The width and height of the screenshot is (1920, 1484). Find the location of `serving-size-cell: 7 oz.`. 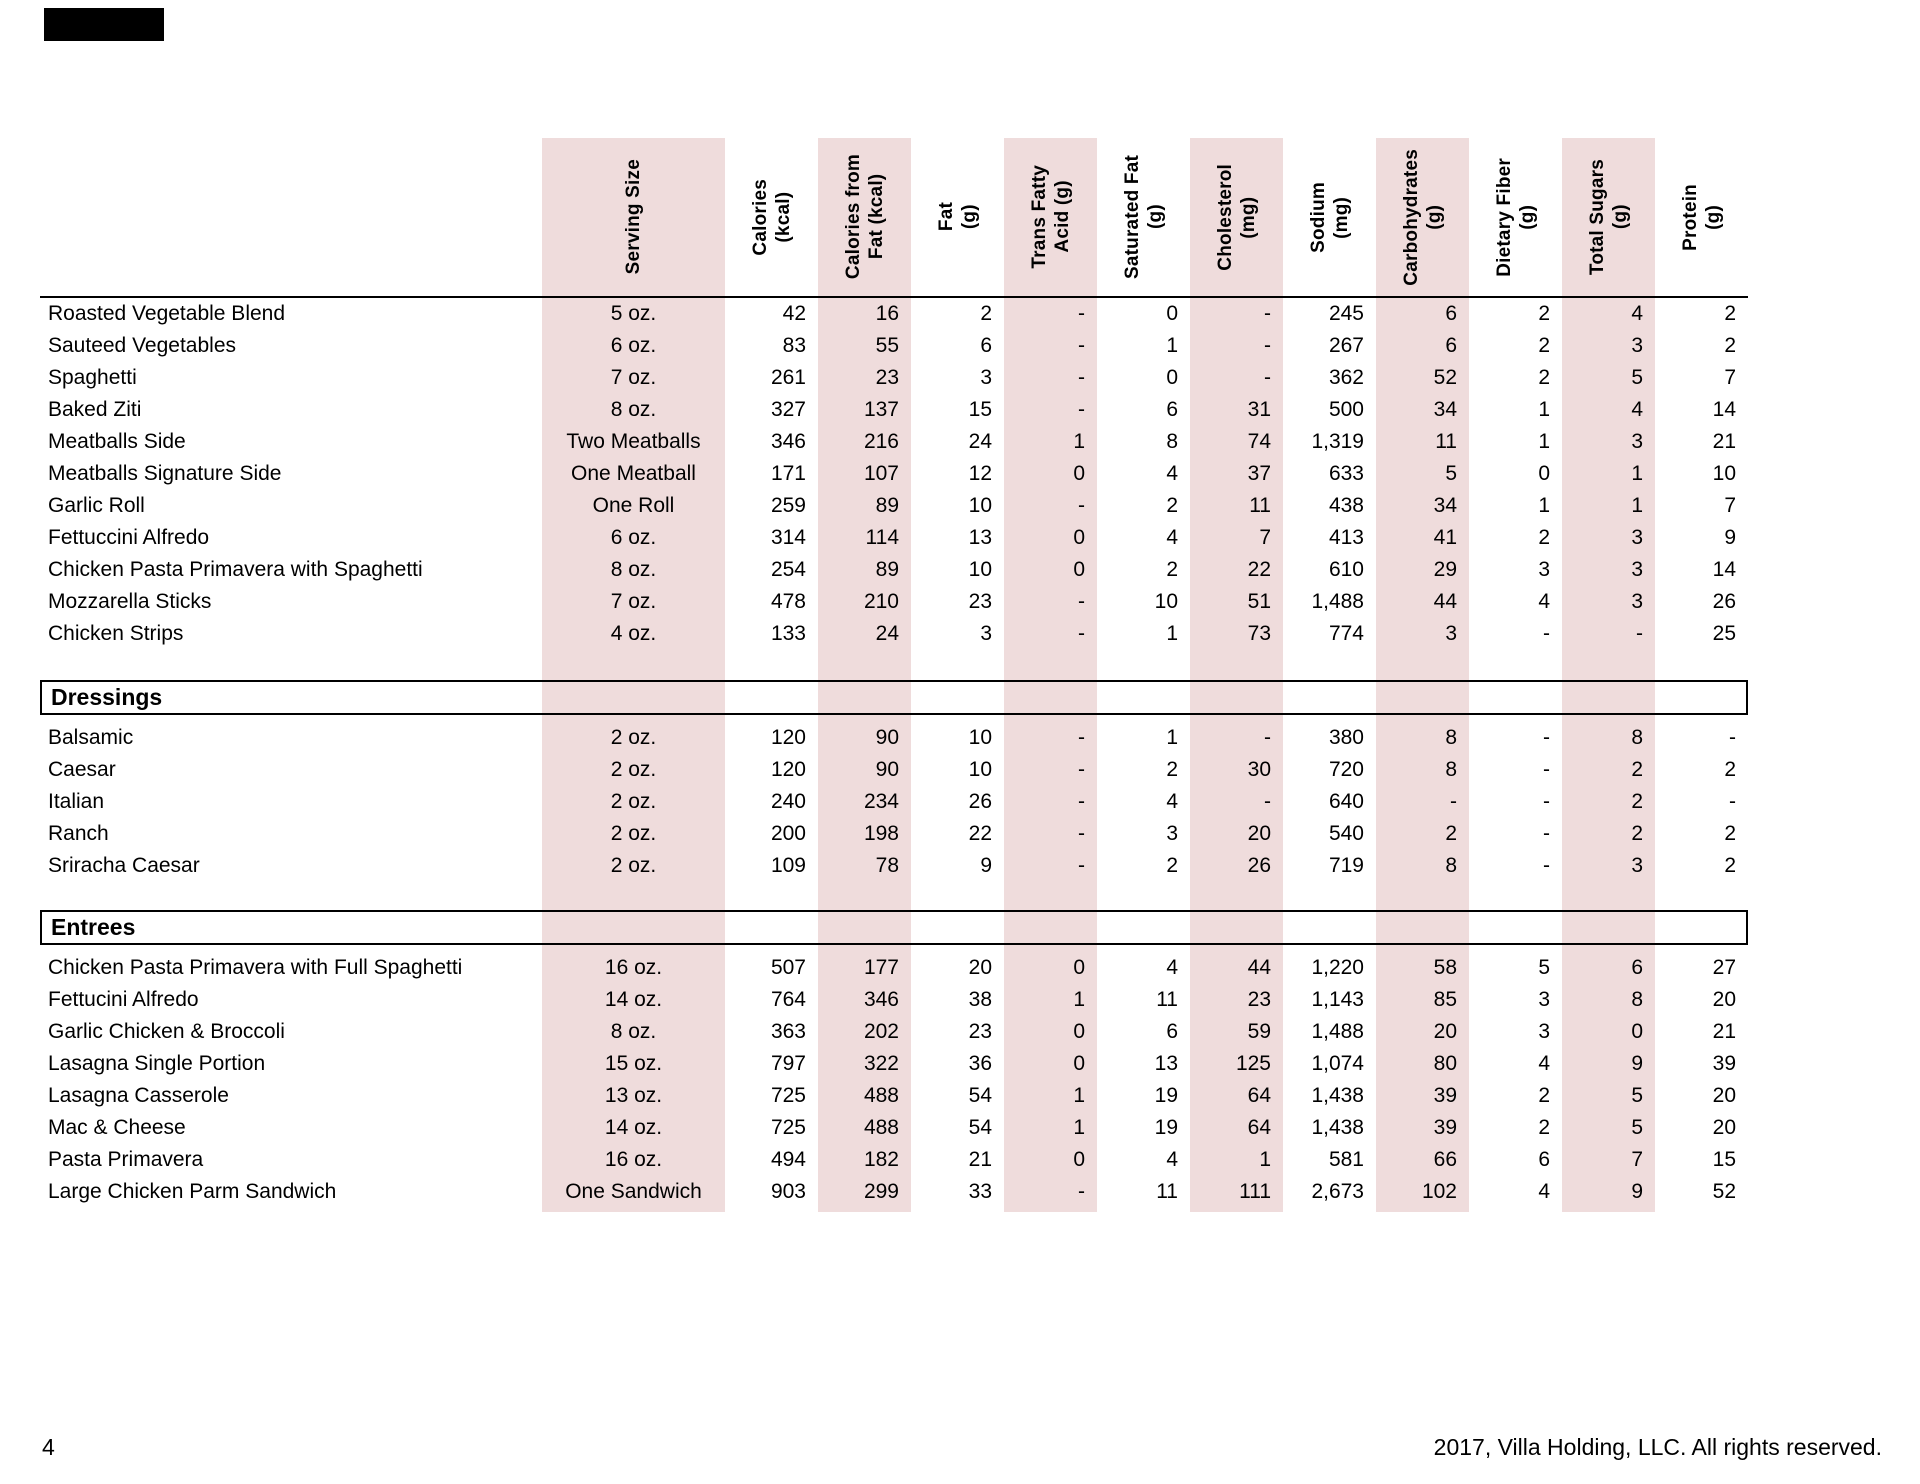

serving-size-cell: 7 oz. is located at coordinates (633, 601).